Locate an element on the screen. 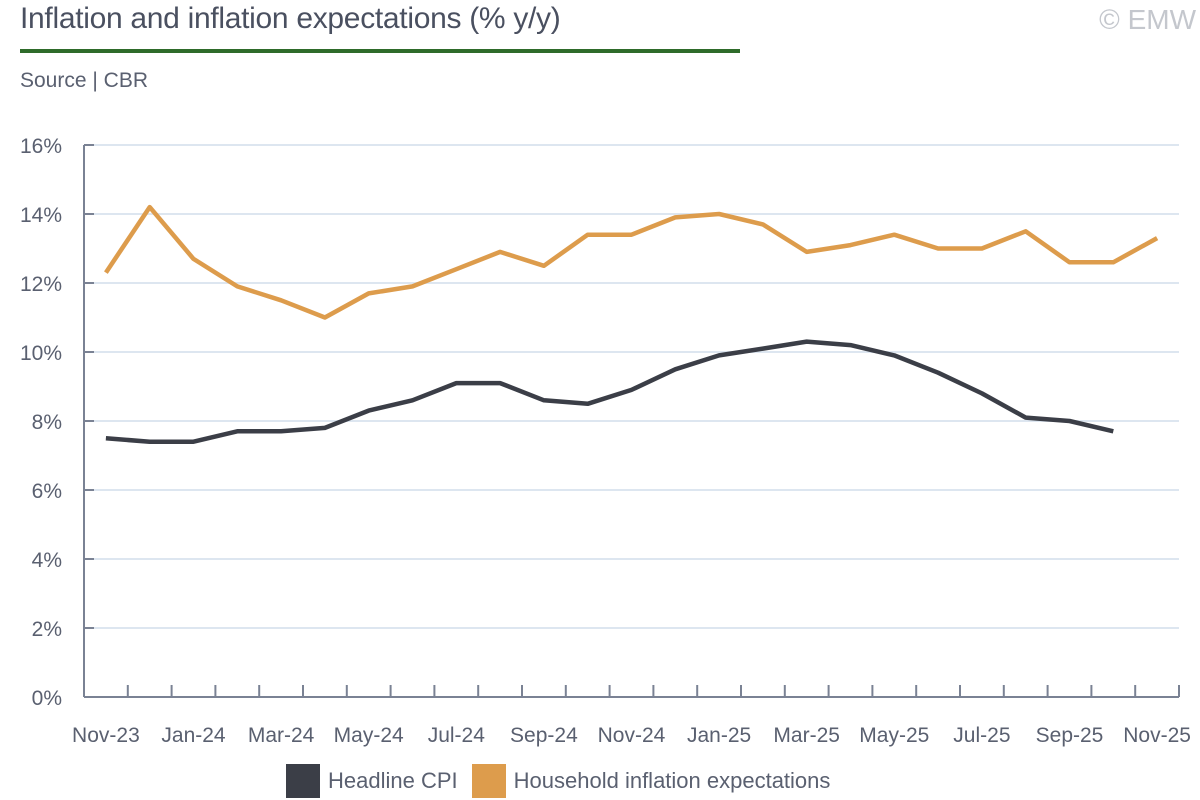  x-tick-label: May-25 is located at coordinates (894, 735).